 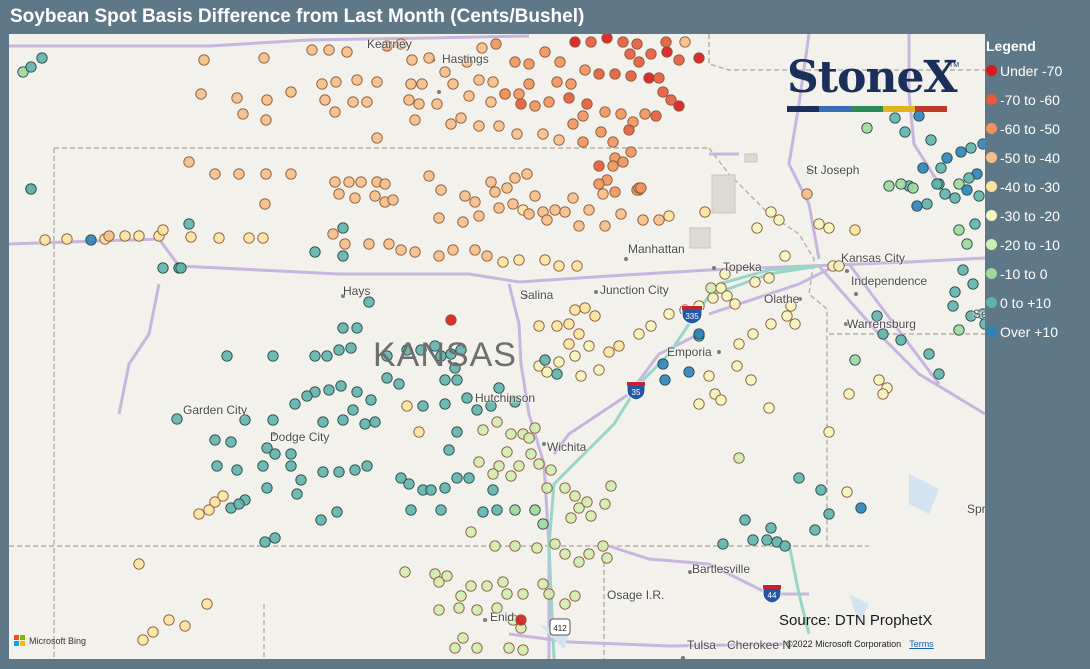 What do you see at coordinates (921, 644) in the screenshot?
I see `terms-link: Terms` at bounding box center [921, 644].